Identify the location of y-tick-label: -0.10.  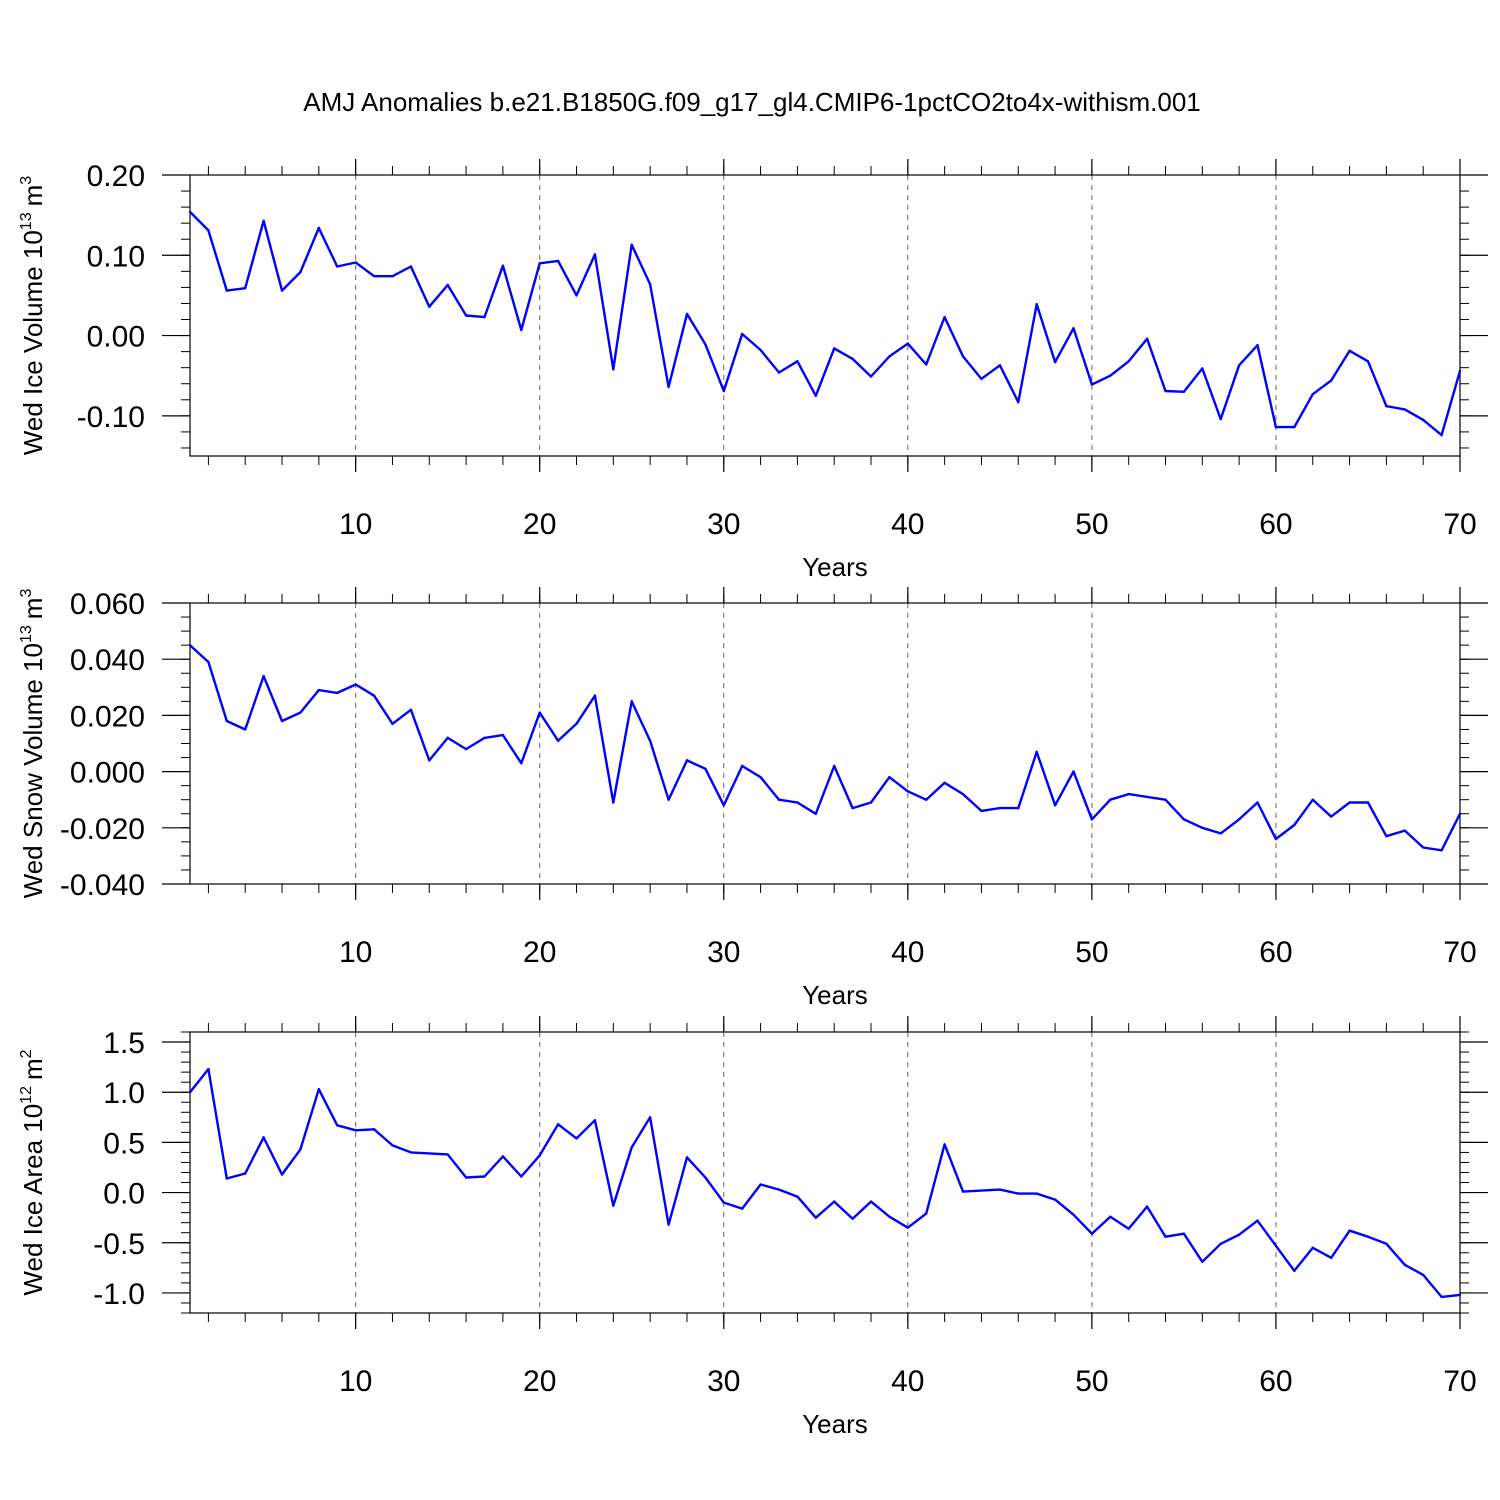
(111, 417).